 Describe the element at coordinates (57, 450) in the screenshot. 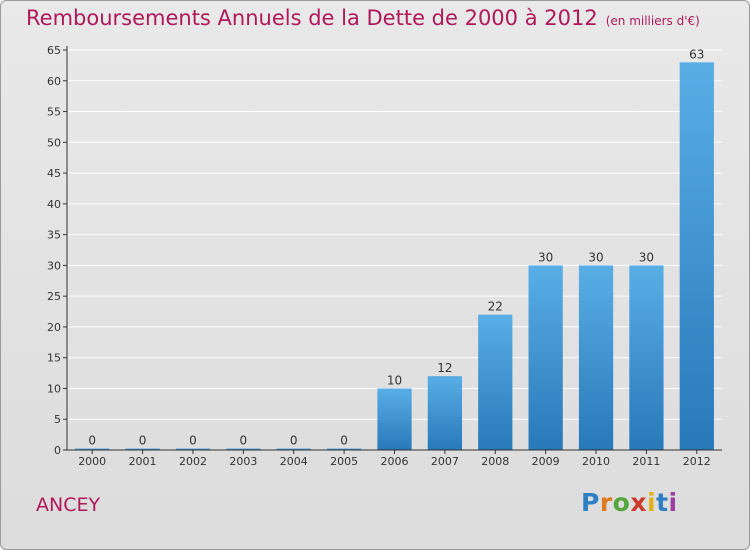

I see `y-tick-label: 0` at that location.